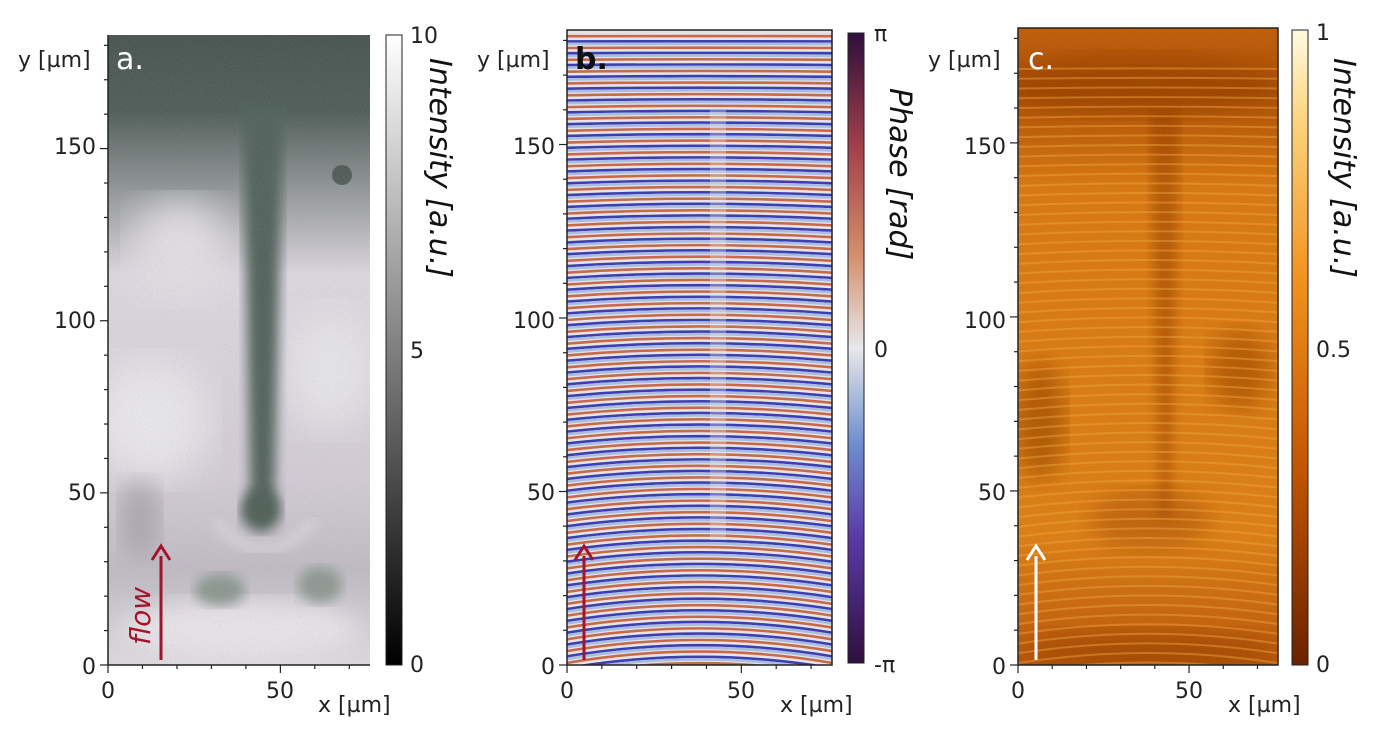  What do you see at coordinates (140, 616) in the screenshot?
I see `panel-a-flow-label: flow` at bounding box center [140, 616].